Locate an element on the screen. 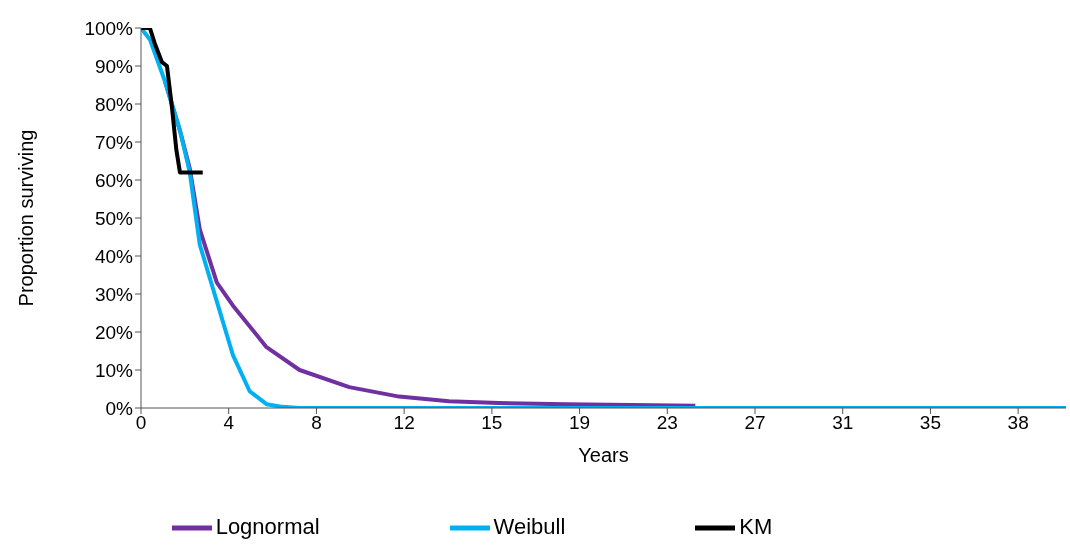  y-tick-label: 100% is located at coordinates (109, 28).